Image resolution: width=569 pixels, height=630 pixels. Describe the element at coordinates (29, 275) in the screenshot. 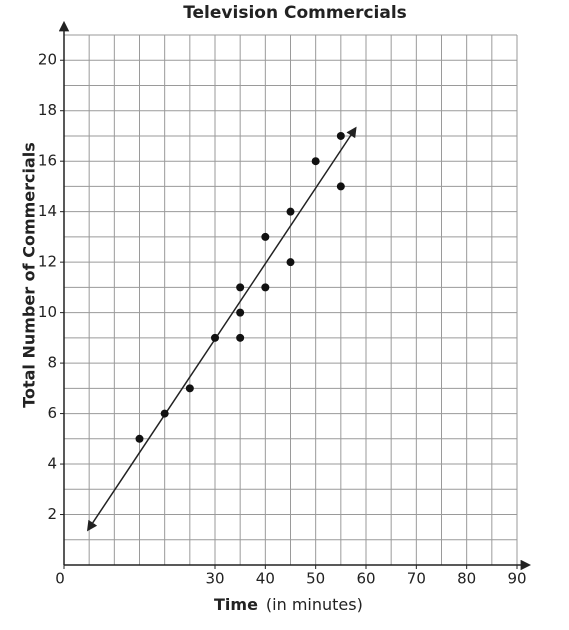

I see `y-axis-label: Total Number of Commercials` at that location.